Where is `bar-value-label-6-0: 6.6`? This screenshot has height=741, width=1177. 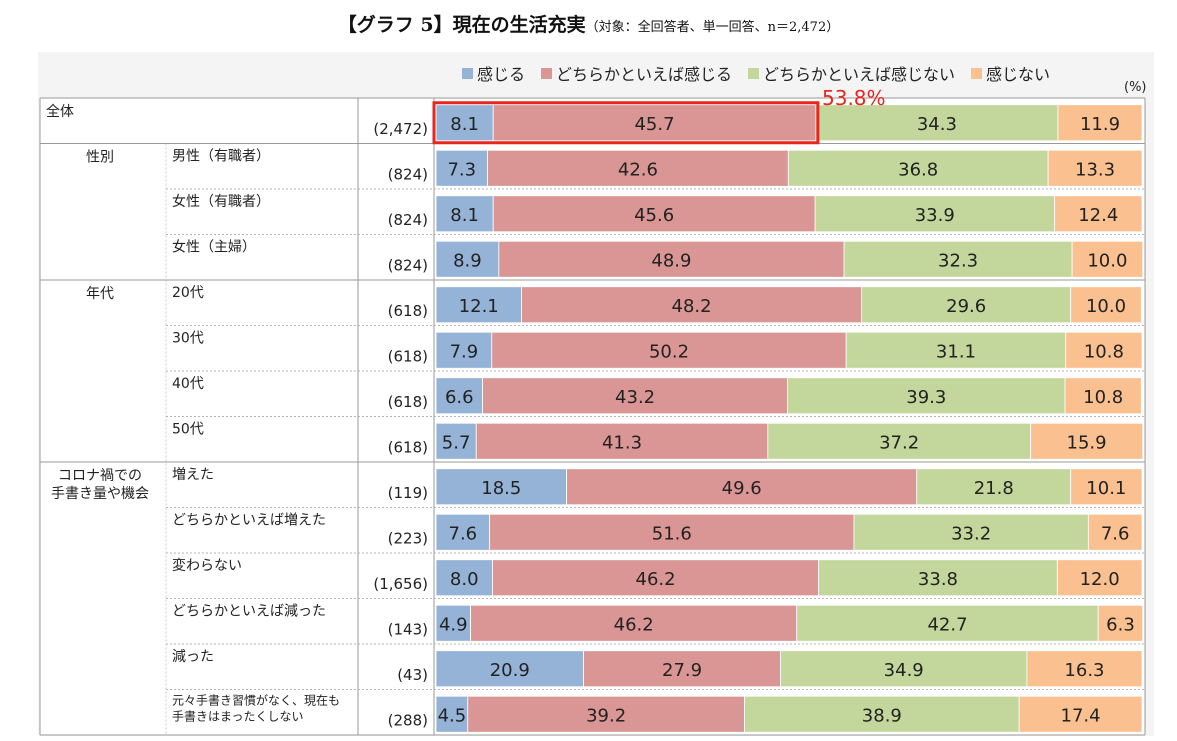 bar-value-label-6-0: 6.6 is located at coordinates (459, 397).